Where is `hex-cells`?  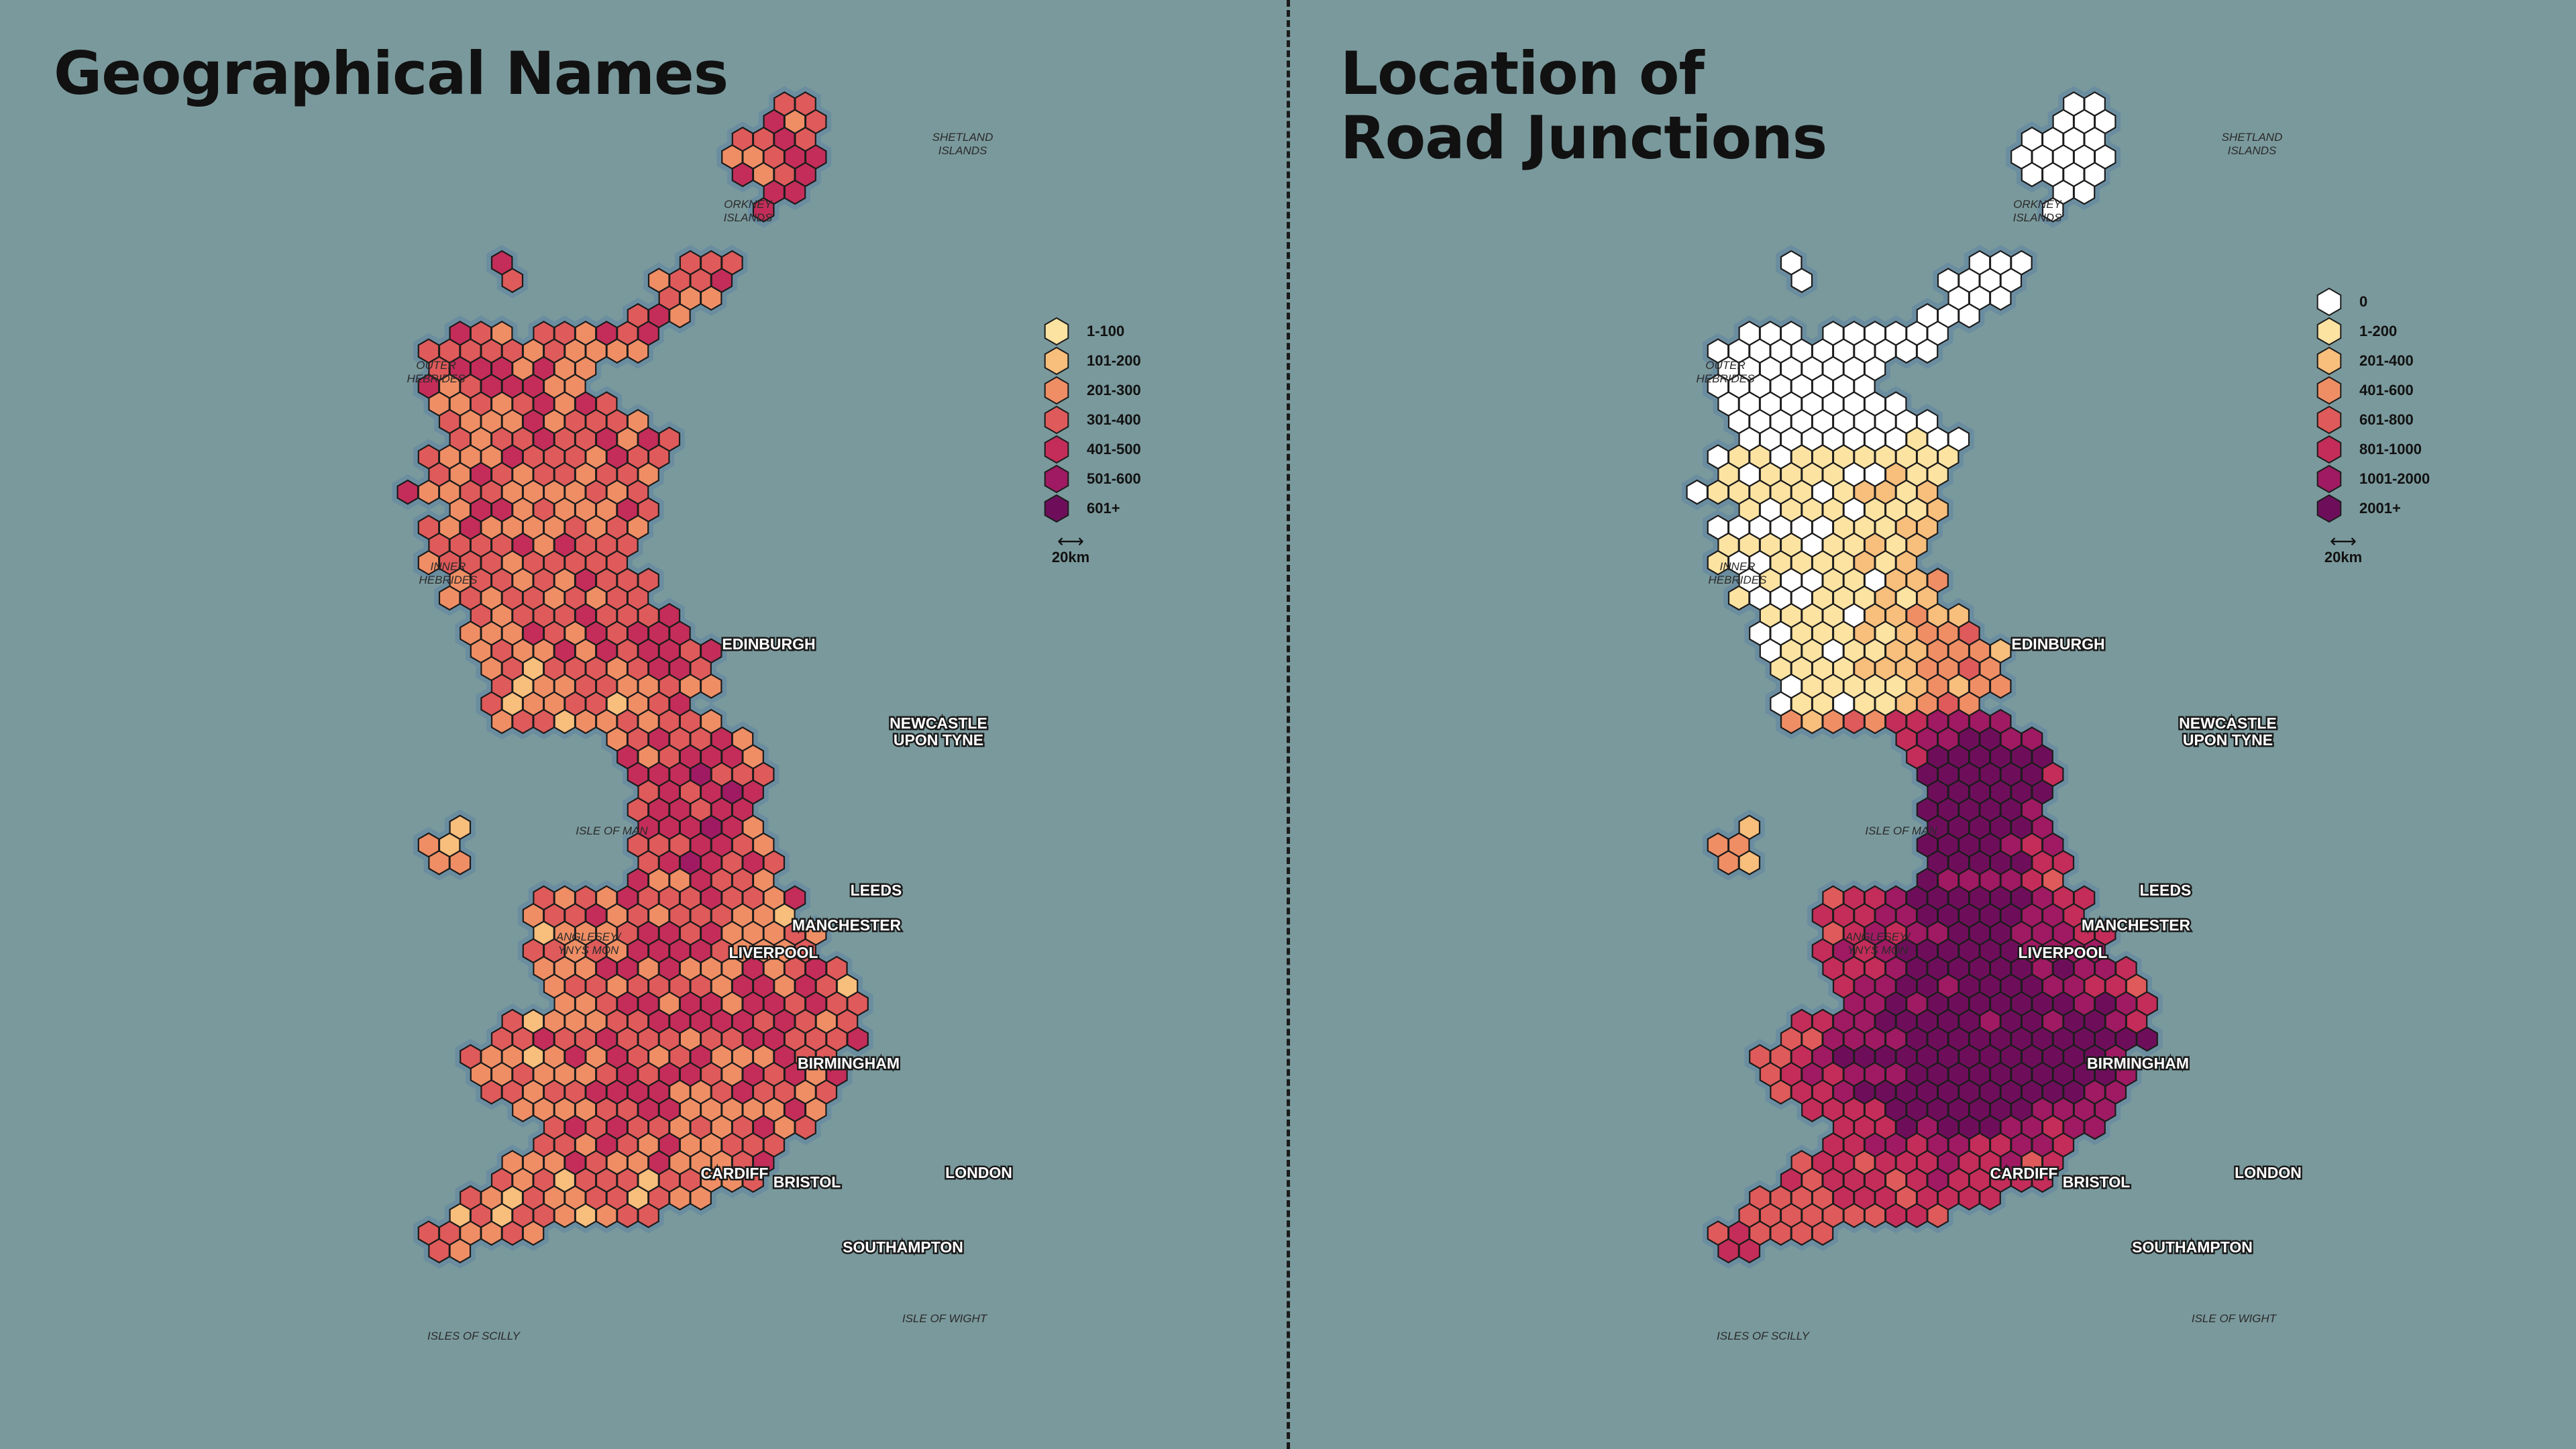 hex-cells is located at coordinates (1922, 677).